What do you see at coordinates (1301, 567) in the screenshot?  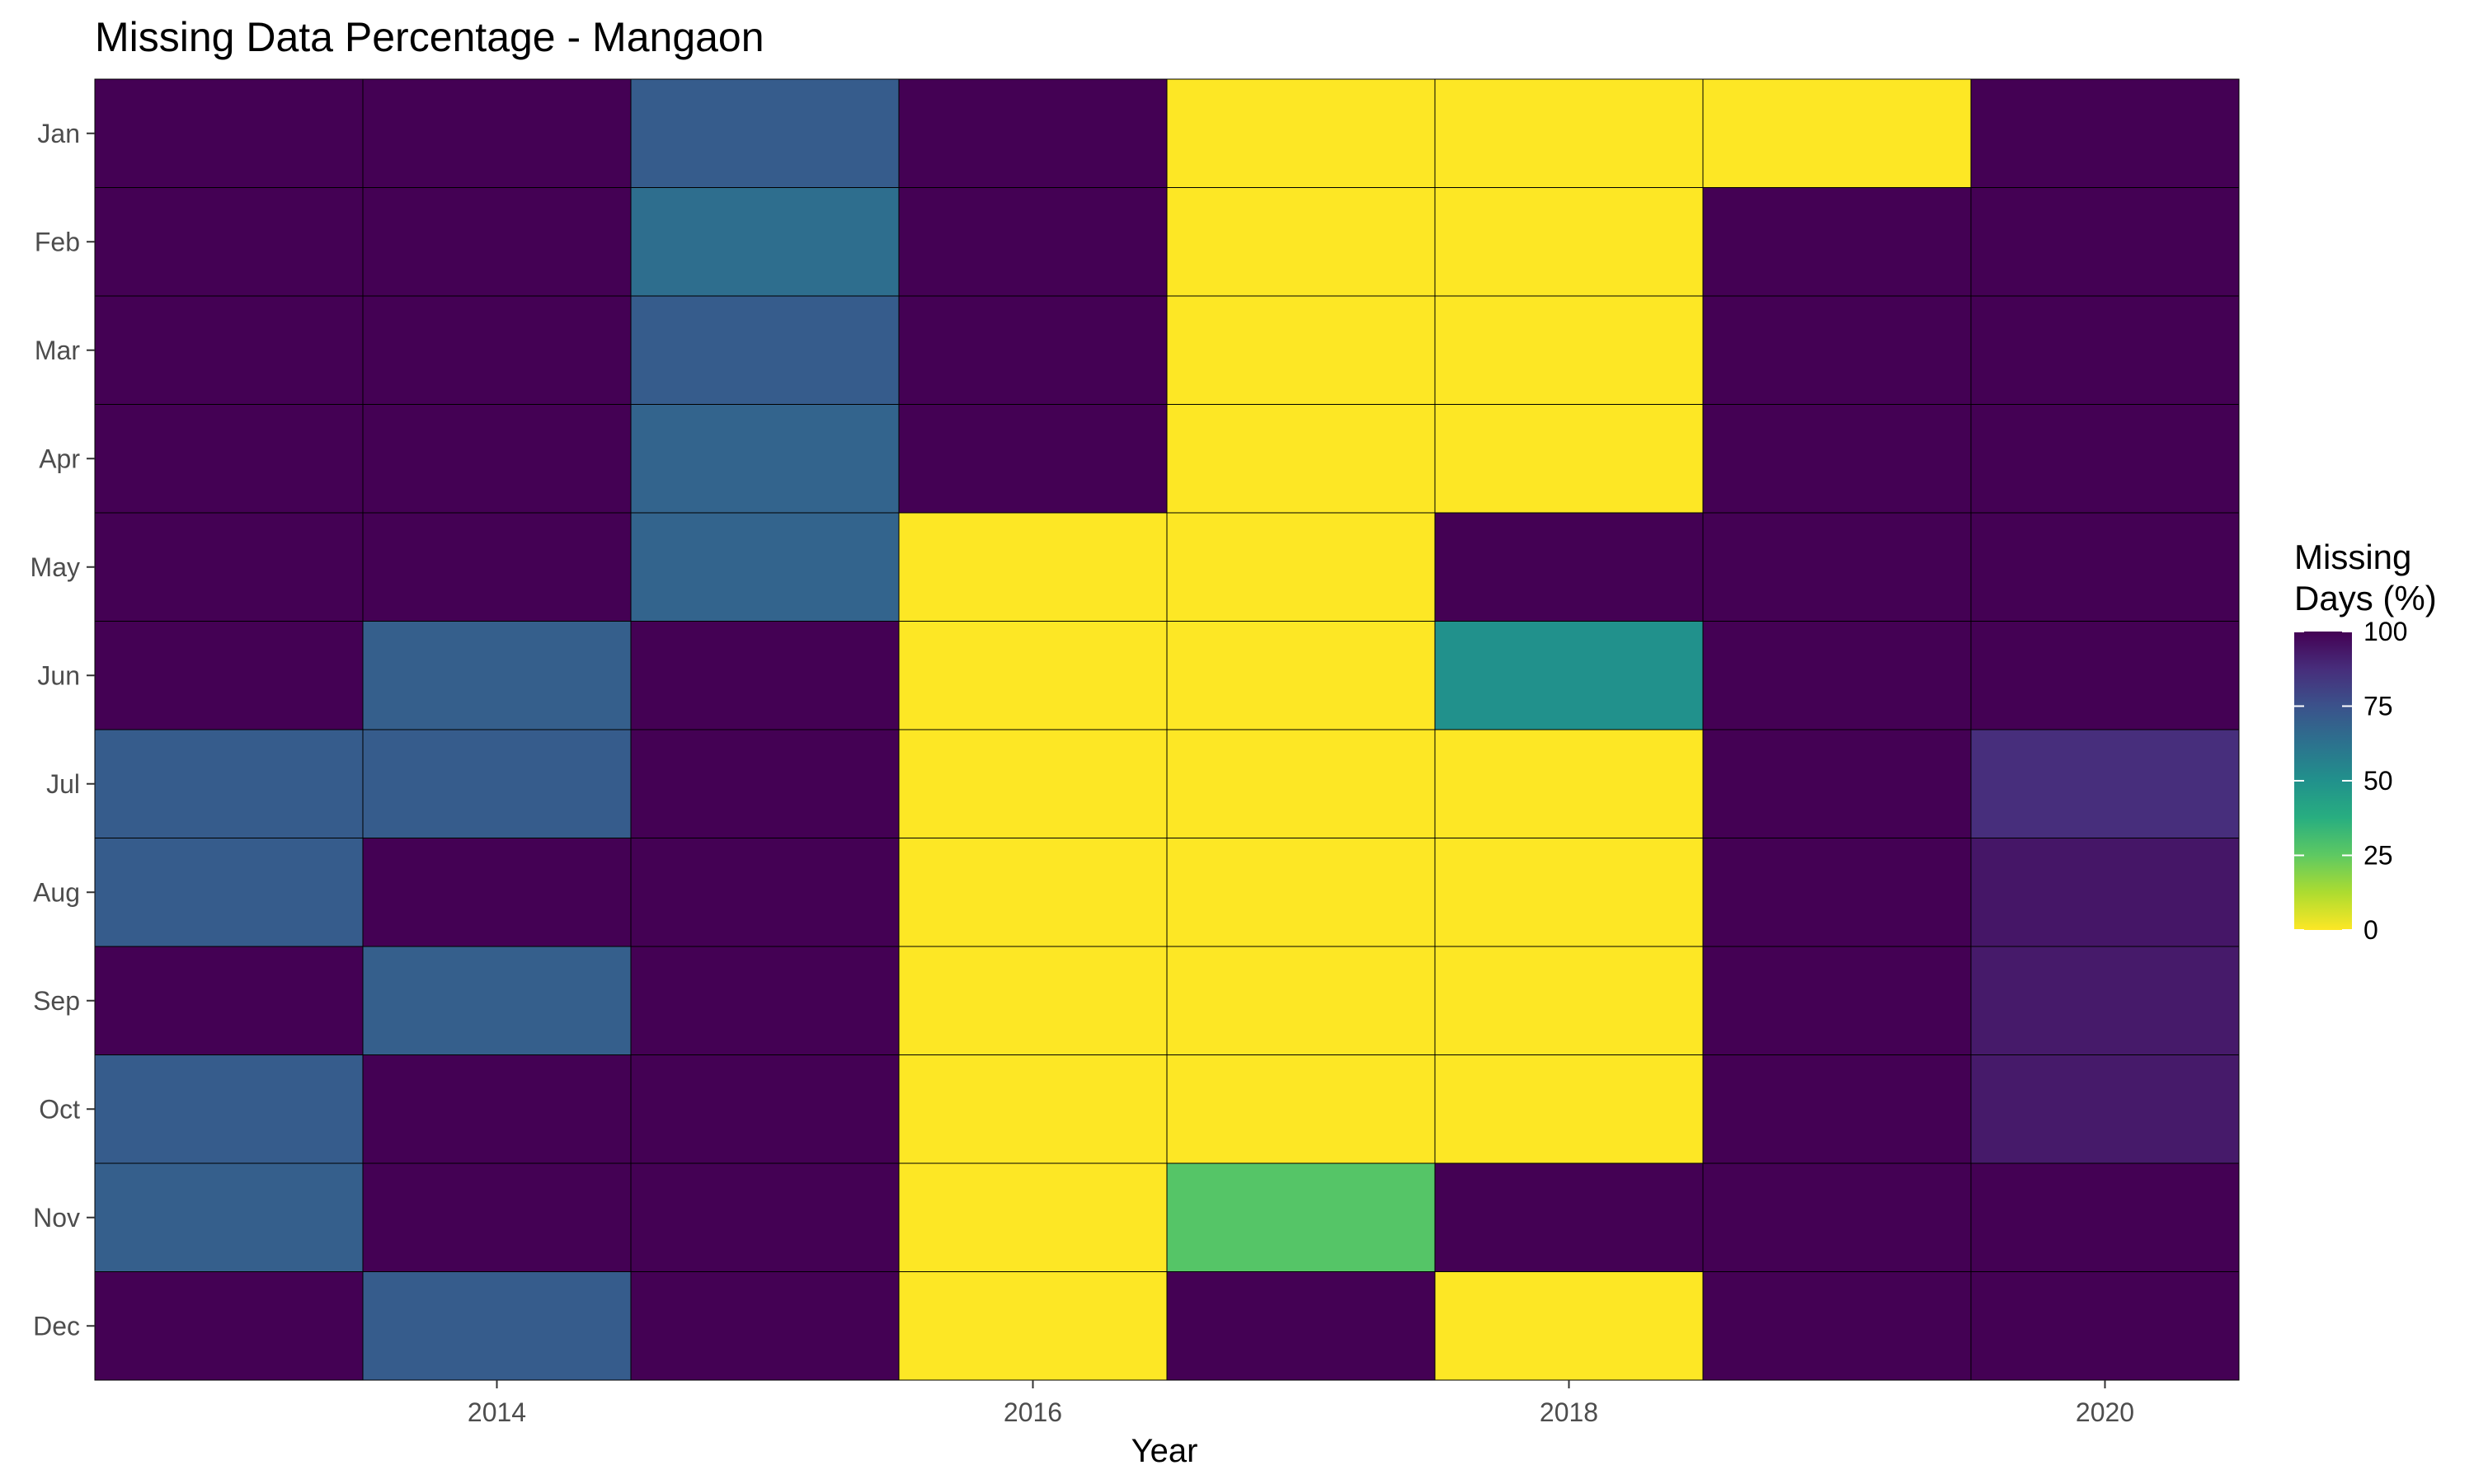 I see `heatmap-cell-may-2017` at bounding box center [1301, 567].